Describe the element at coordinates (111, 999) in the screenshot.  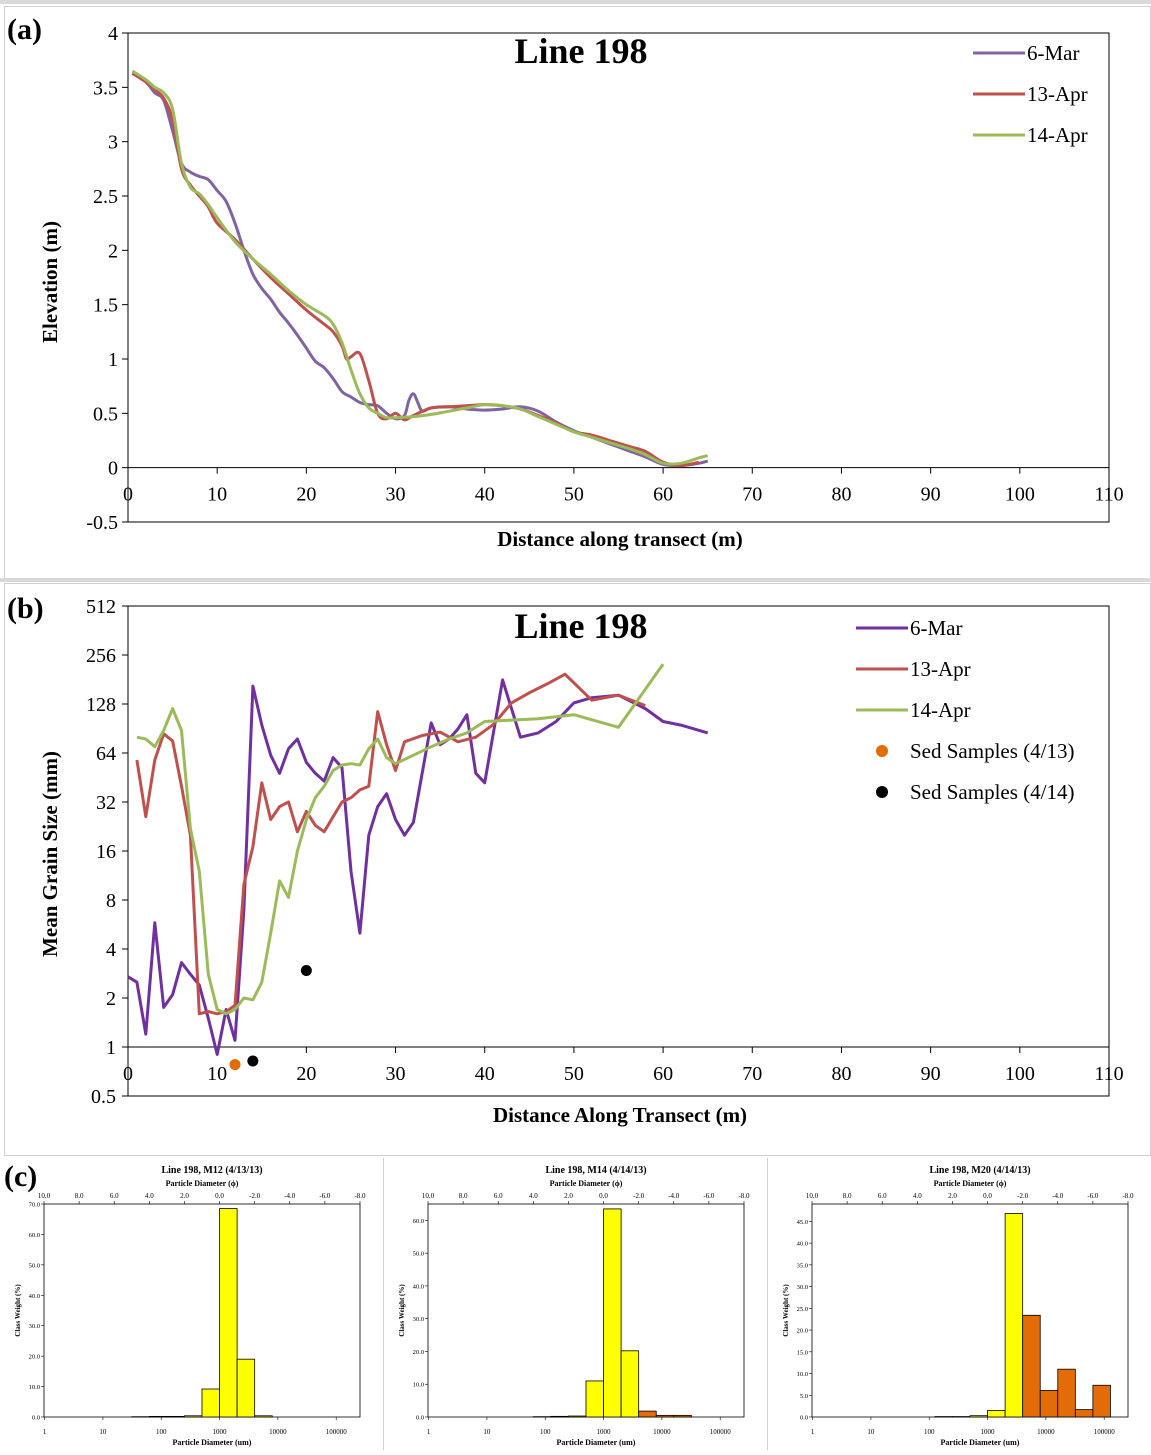
I see `y-tick-label: 2` at that location.